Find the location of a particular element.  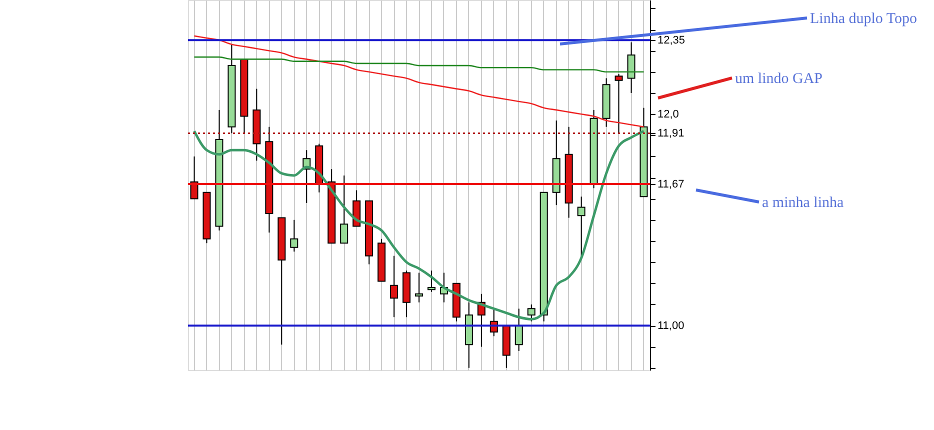

y-tick-label: 11,67 is located at coordinates (671, 184).